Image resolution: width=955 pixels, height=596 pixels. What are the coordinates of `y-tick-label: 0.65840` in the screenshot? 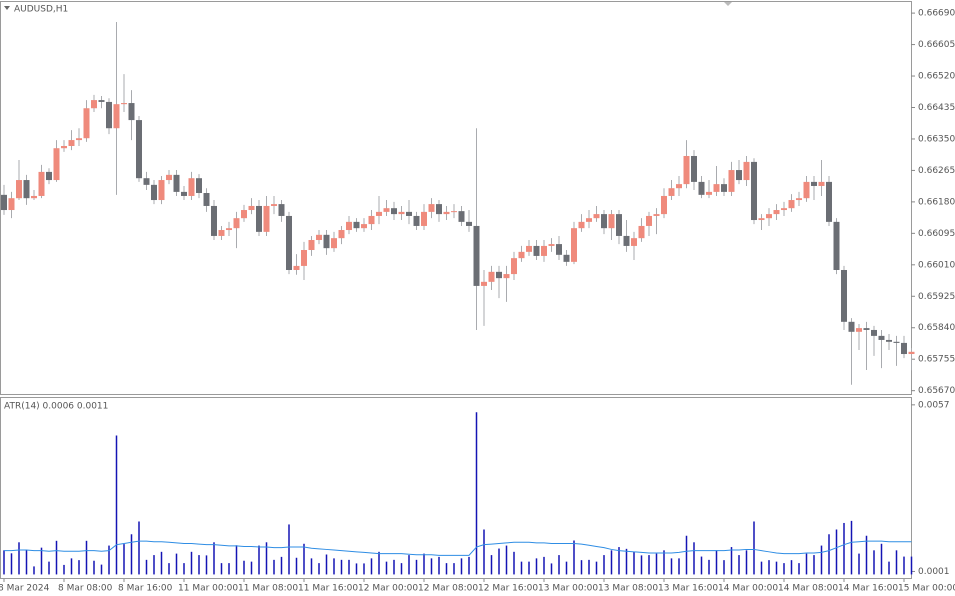 It's located at (936, 328).